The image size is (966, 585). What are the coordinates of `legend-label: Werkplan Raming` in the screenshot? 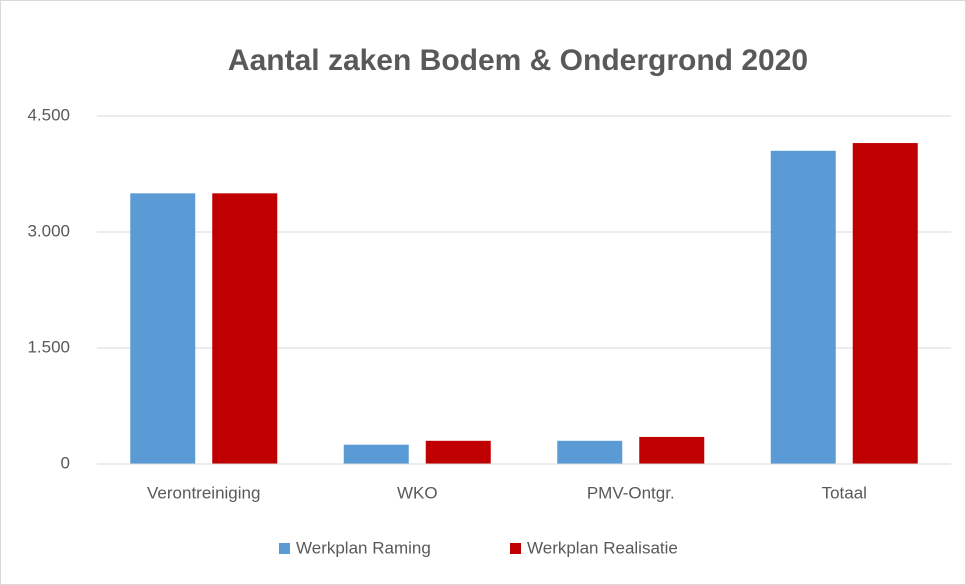 It's located at (363, 547).